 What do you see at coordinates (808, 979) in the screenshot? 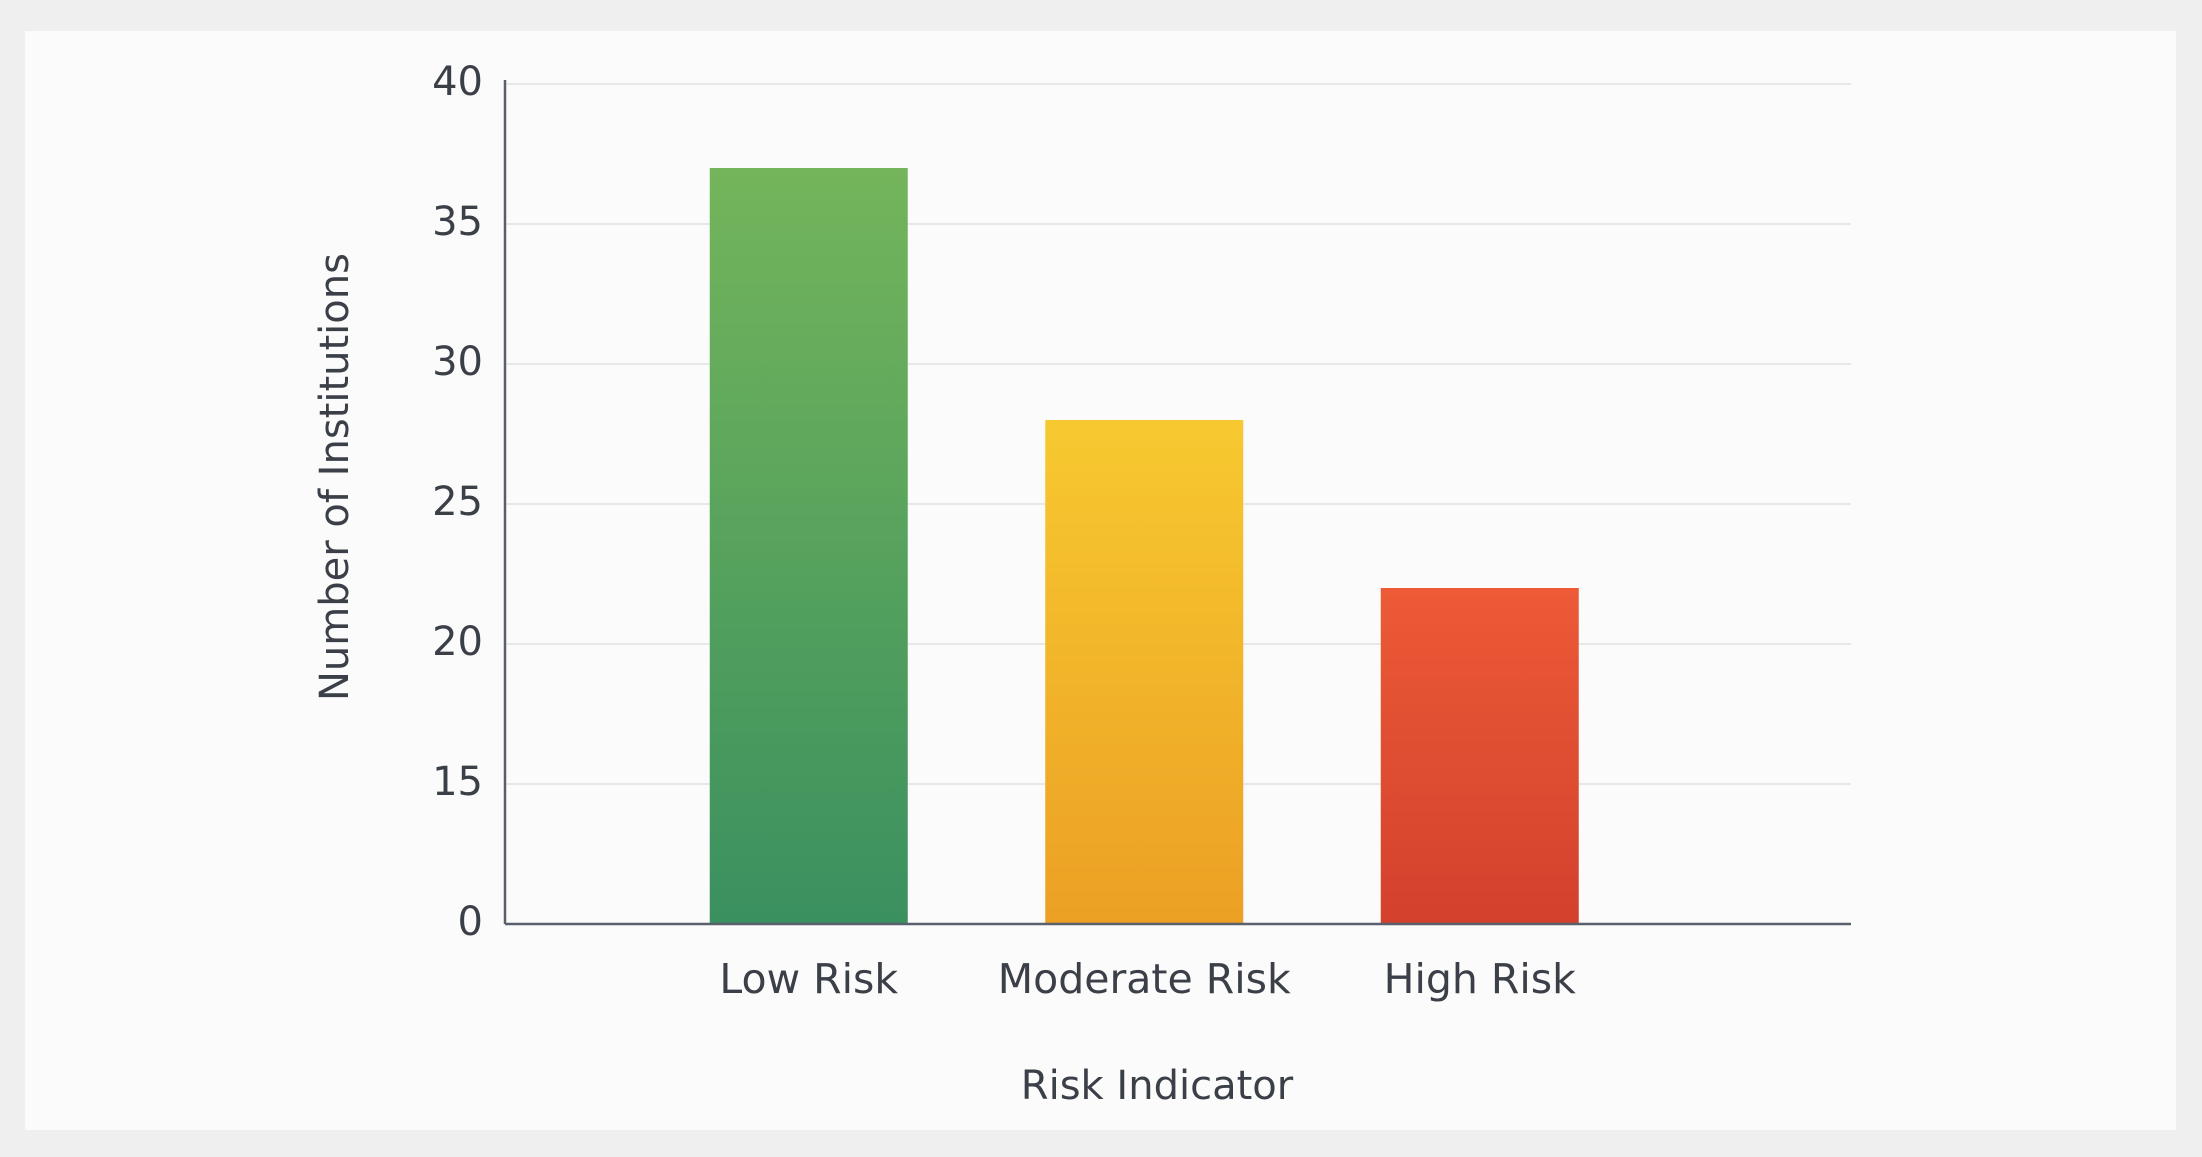
I see `x-tick-label: Low Risk` at bounding box center [808, 979].